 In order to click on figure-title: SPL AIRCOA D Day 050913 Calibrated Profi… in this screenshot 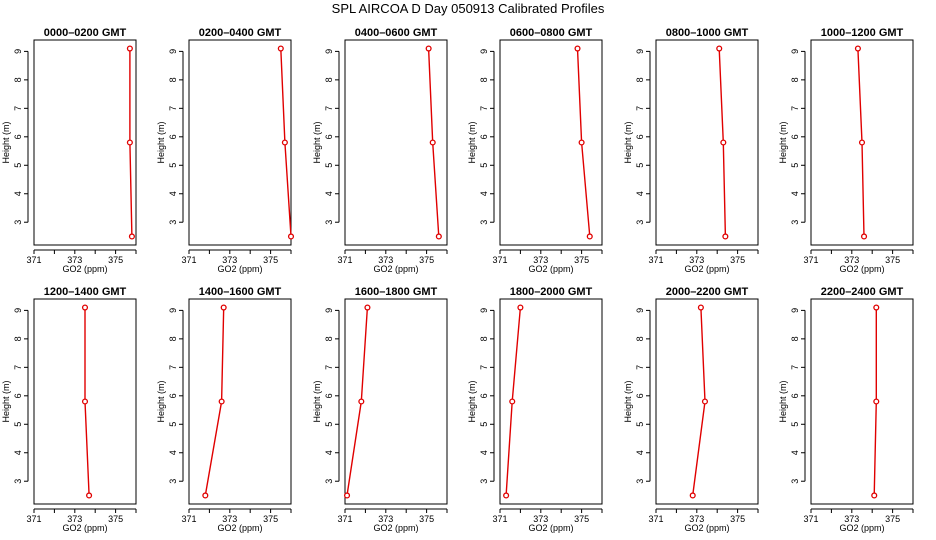, I will do `click(468, 8)`.